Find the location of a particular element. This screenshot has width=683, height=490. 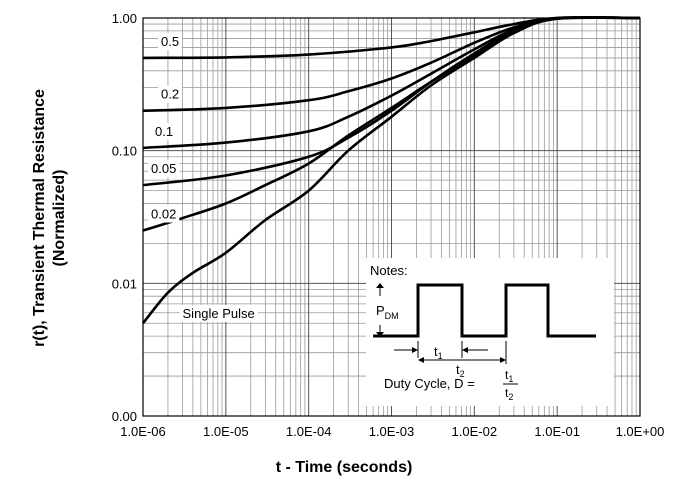

duty-den-letter: t is located at coordinates (507, 393).